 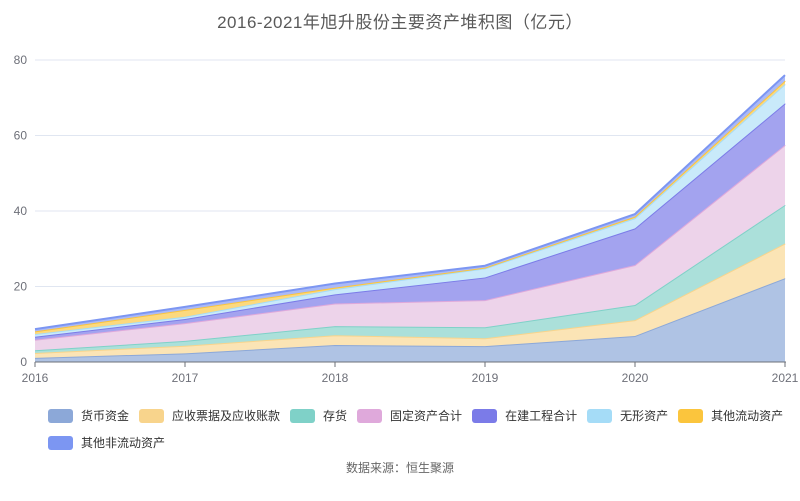 I want to click on y-axis-label: 80, so click(x=21, y=60).